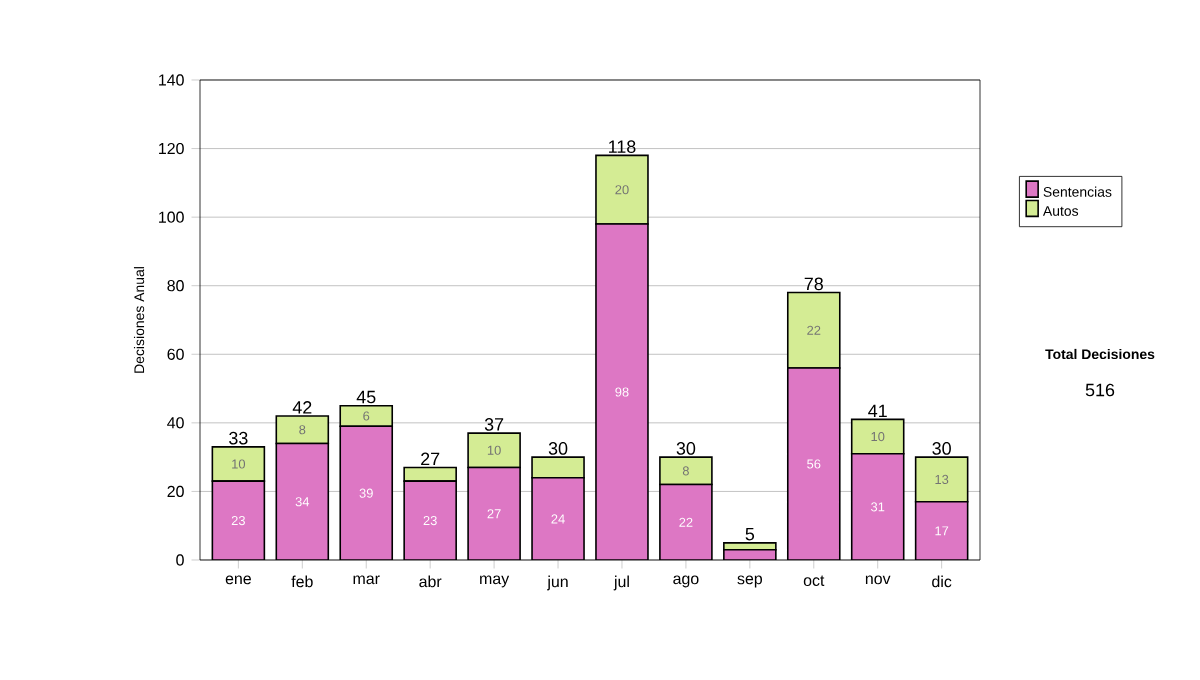  What do you see at coordinates (494, 424) in the screenshot?
I see `total-label: 37` at bounding box center [494, 424].